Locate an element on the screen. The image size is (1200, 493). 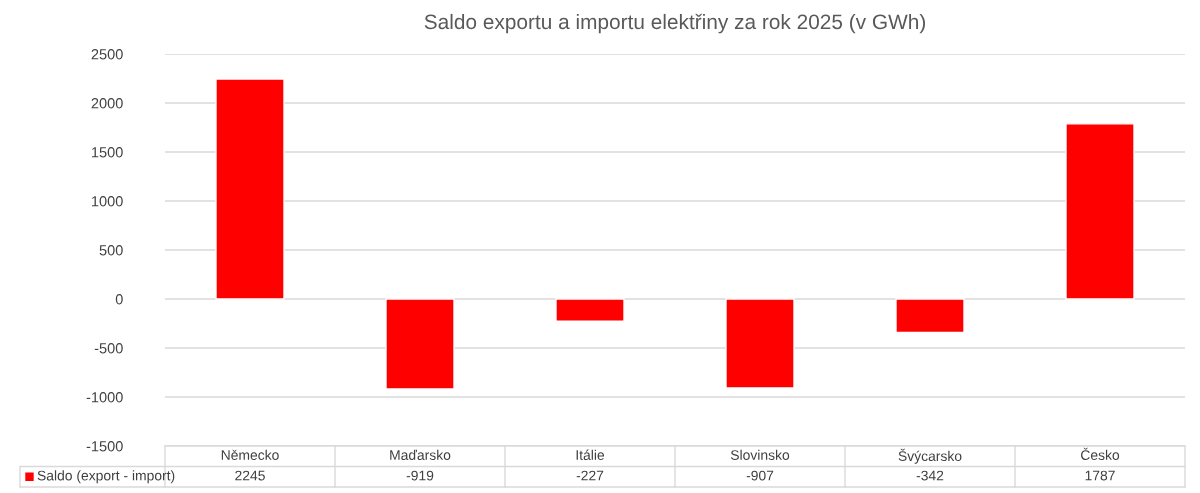
data-label: 1787 is located at coordinates (1100, 475).